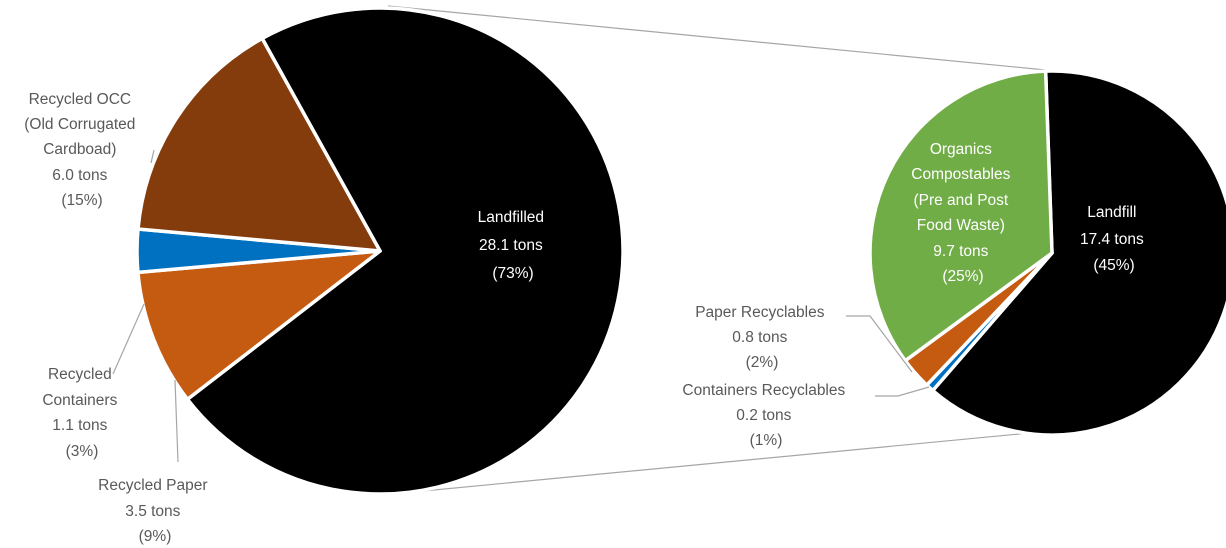  I want to click on pie-right-slice-organics-compostables-pre-and-post-food-waste, so click(961, 216).